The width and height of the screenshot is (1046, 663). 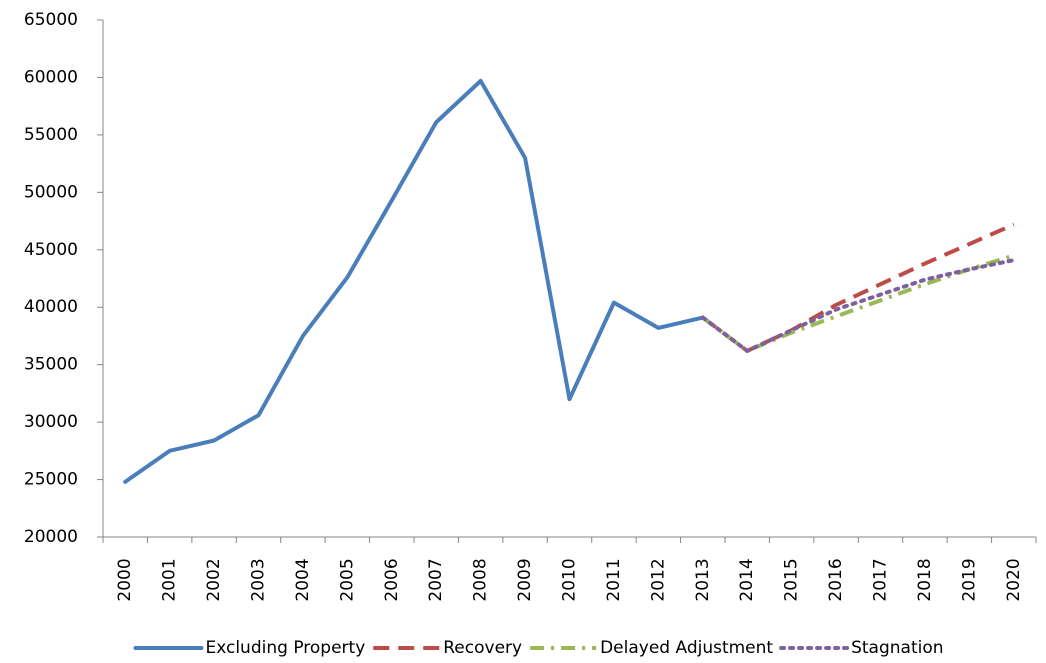 I want to click on x-tick-label: 2004, so click(x=303, y=579).